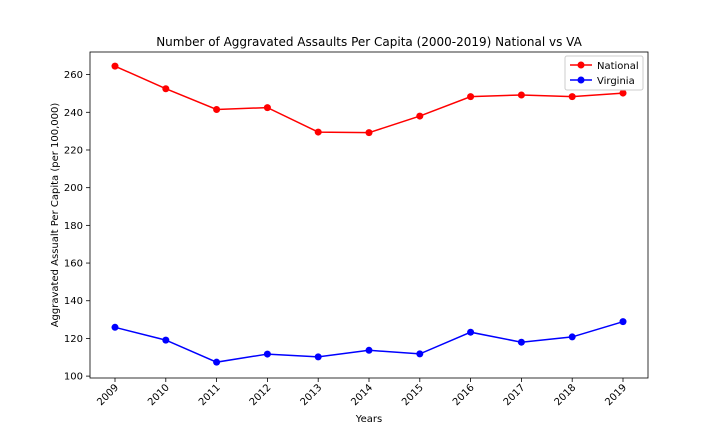 The width and height of the screenshot is (720, 432). What do you see at coordinates (312, 395) in the screenshot?
I see `x-tick-label: 2013` at bounding box center [312, 395].